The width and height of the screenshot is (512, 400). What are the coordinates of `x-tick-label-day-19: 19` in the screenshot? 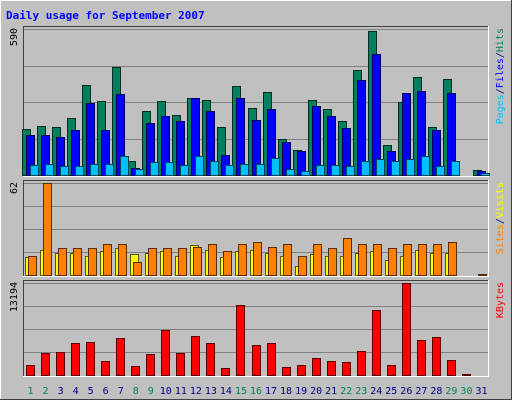 It's located at (301, 391).